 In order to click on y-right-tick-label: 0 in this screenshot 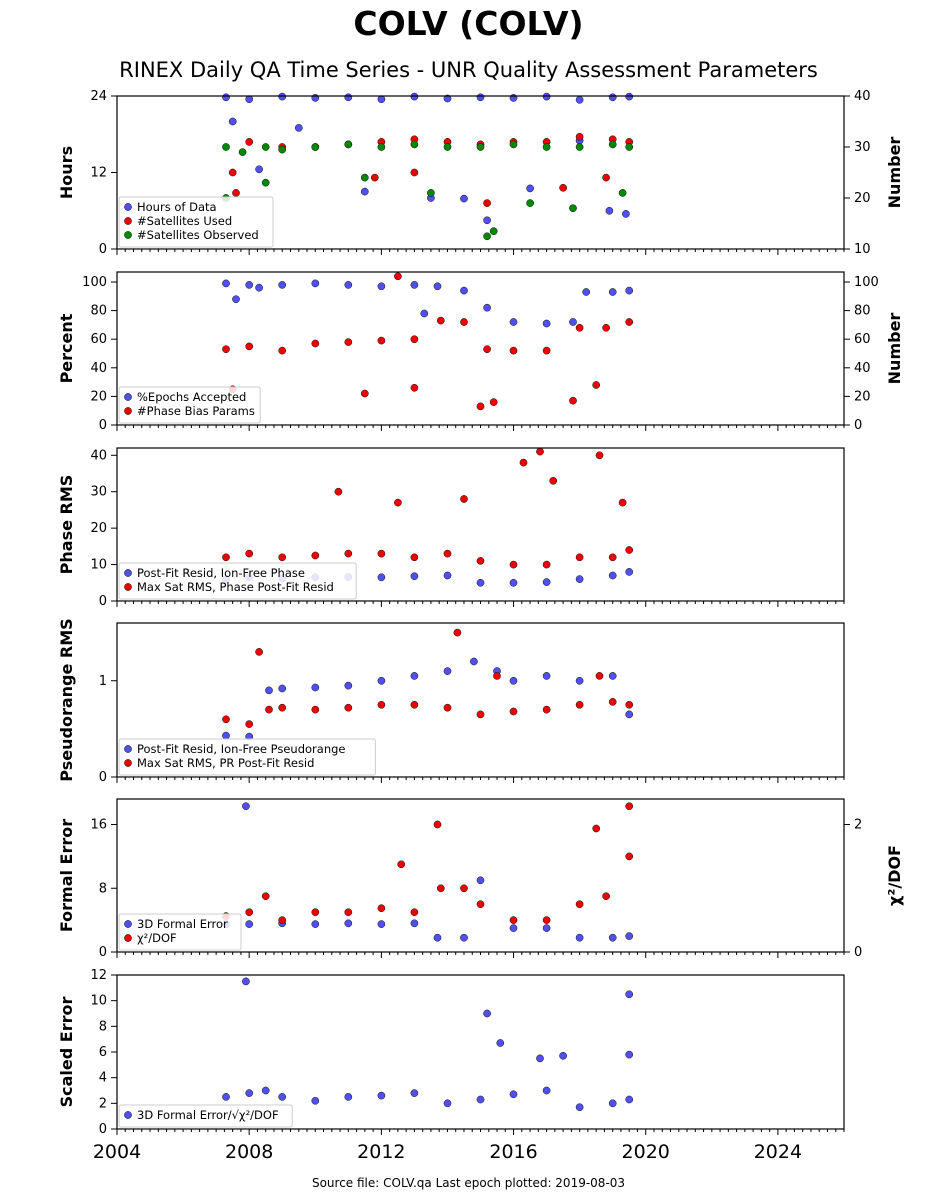, I will do `click(858, 425)`.